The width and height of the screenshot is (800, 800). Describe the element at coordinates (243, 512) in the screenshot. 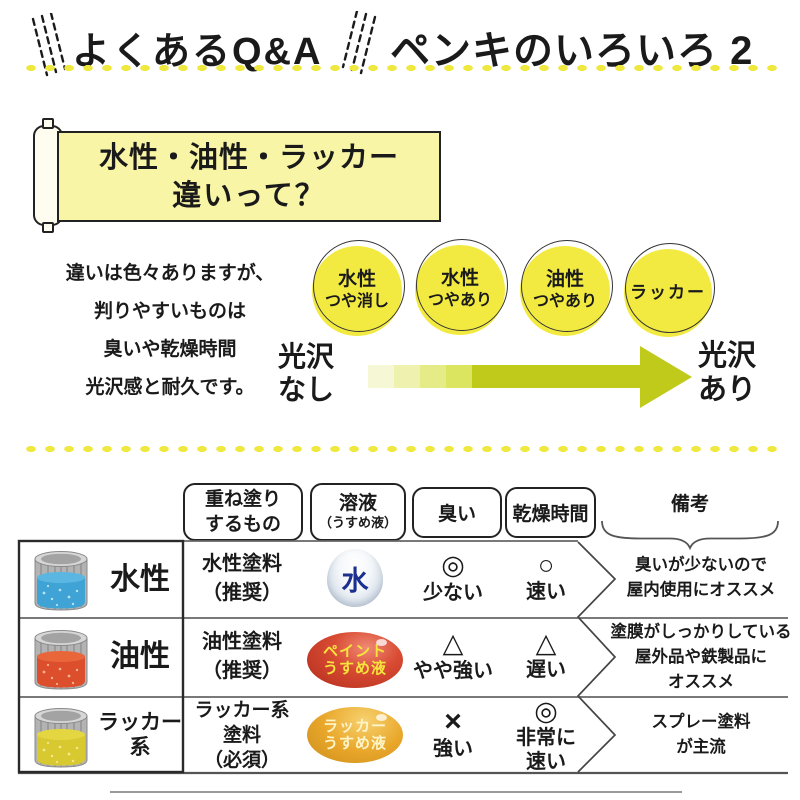

I see `column-header-recoat: 重ね塗り するもの` at that location.